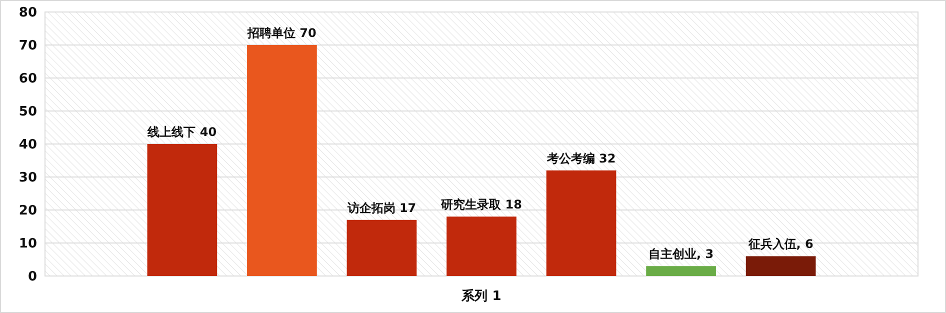  Describe the element at coordinates (27, 145) in the screenshot. I see `y-tick-label: 40` at that location.